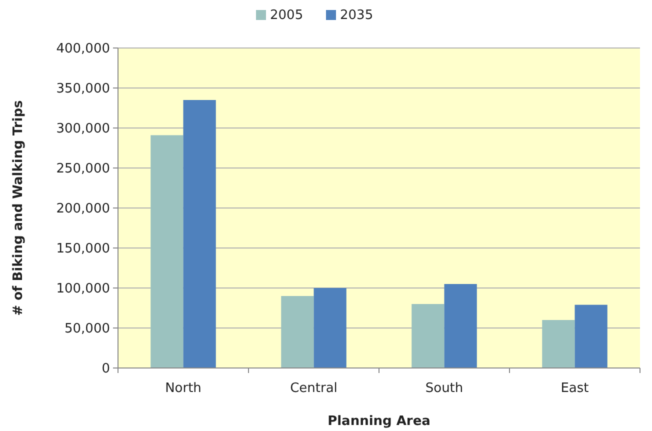 Image resolution: width=652 pixels, height=431 pixels. What do you see at coordinates (379, 421) in the screenshot?
I see `x-axis-title: Planning Area` at bounding box center [379, 421].